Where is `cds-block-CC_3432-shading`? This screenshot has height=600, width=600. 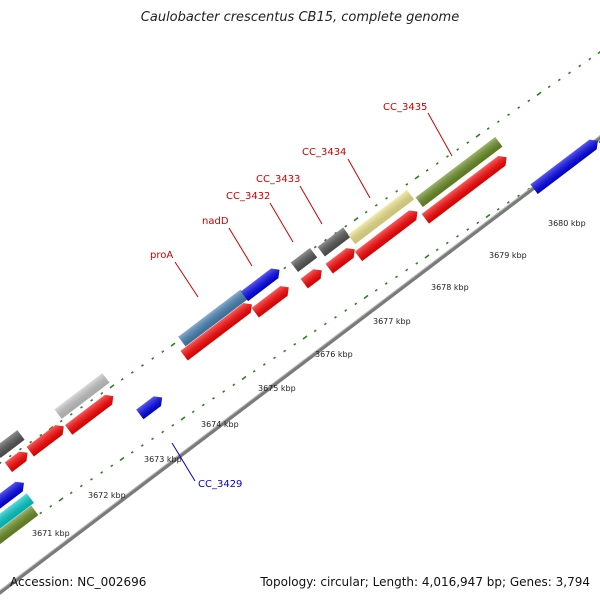 cds-block-CC_3432-shading is located at coordinates (311, 279).